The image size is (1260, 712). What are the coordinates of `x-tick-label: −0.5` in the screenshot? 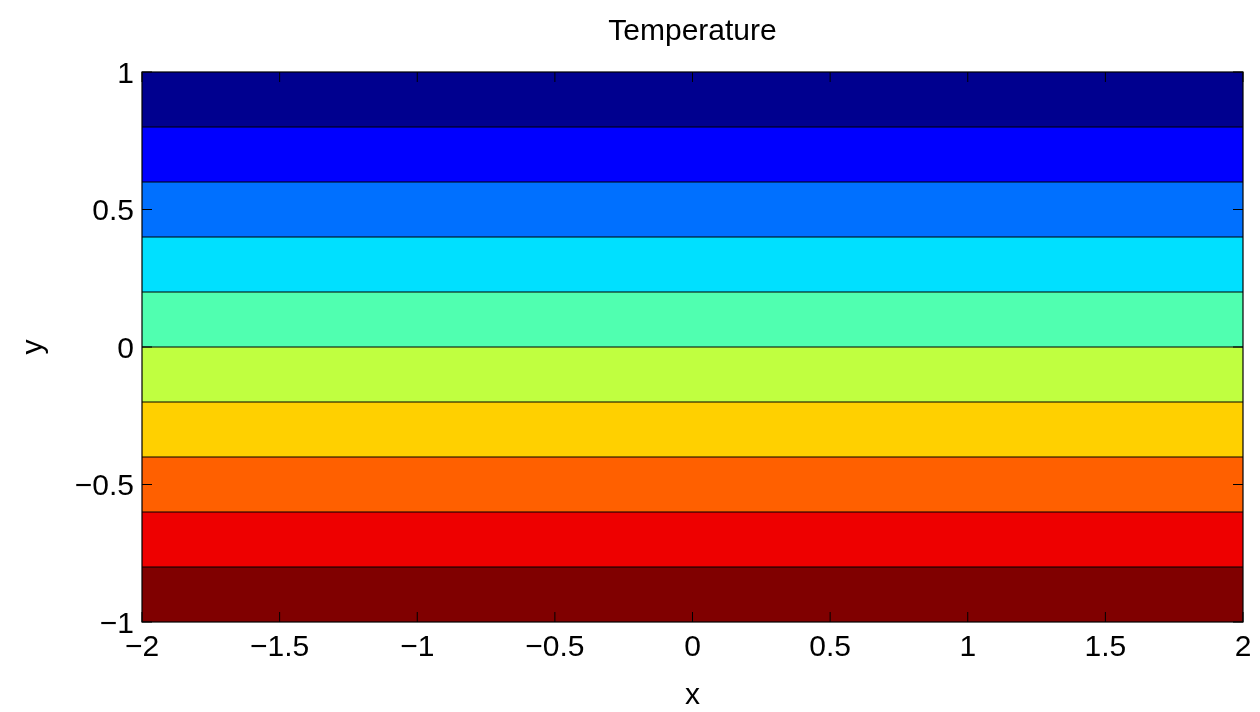 It's located at (555, 645).